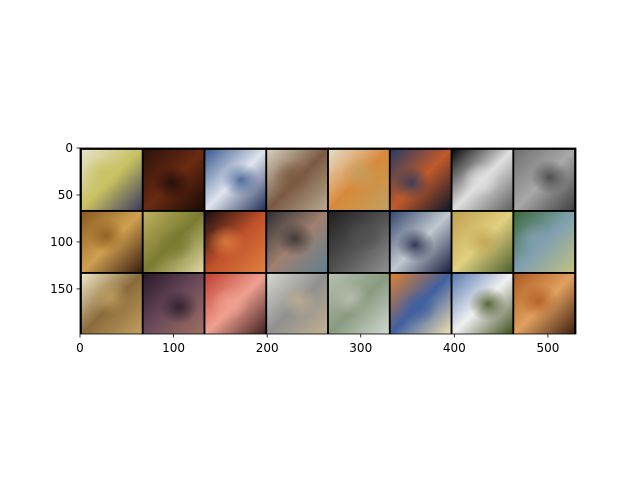  I want to click on y-tick-label: 100, so click(61, 242).